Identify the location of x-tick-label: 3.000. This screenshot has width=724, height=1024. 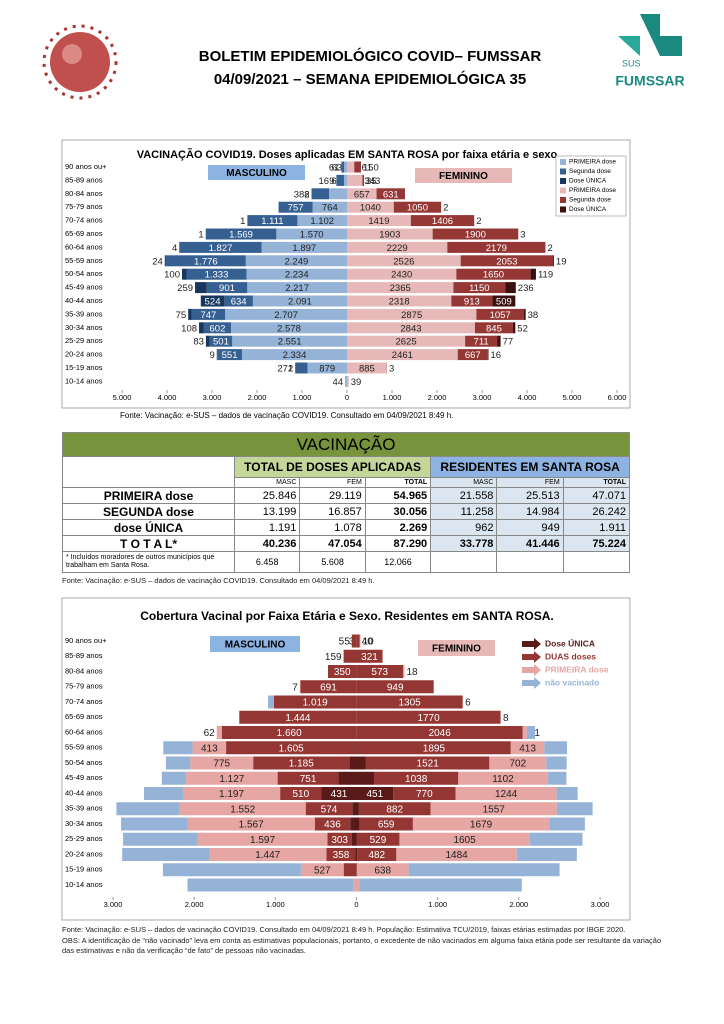
(113, 904).